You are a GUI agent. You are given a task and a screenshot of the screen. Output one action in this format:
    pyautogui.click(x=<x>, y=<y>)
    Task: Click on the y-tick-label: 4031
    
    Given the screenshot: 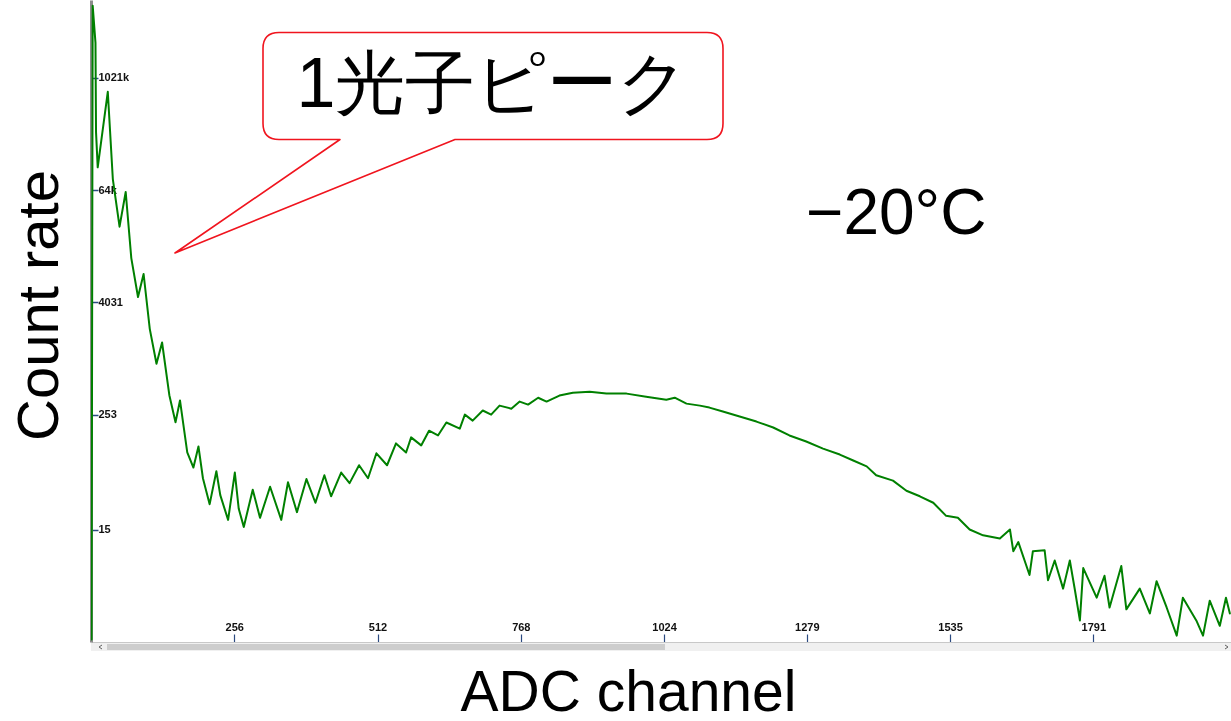 What is the action you would take?
    pyautogui.click(x=110, y=301)
    